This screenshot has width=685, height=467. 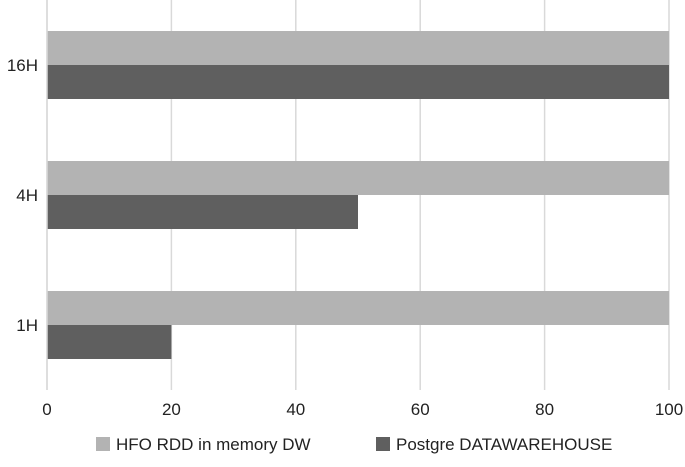 What do you see at coordinates (46, 409) in the screenshot?
I see `x-tick-label-0: 0` at bounding box center [46, 409].